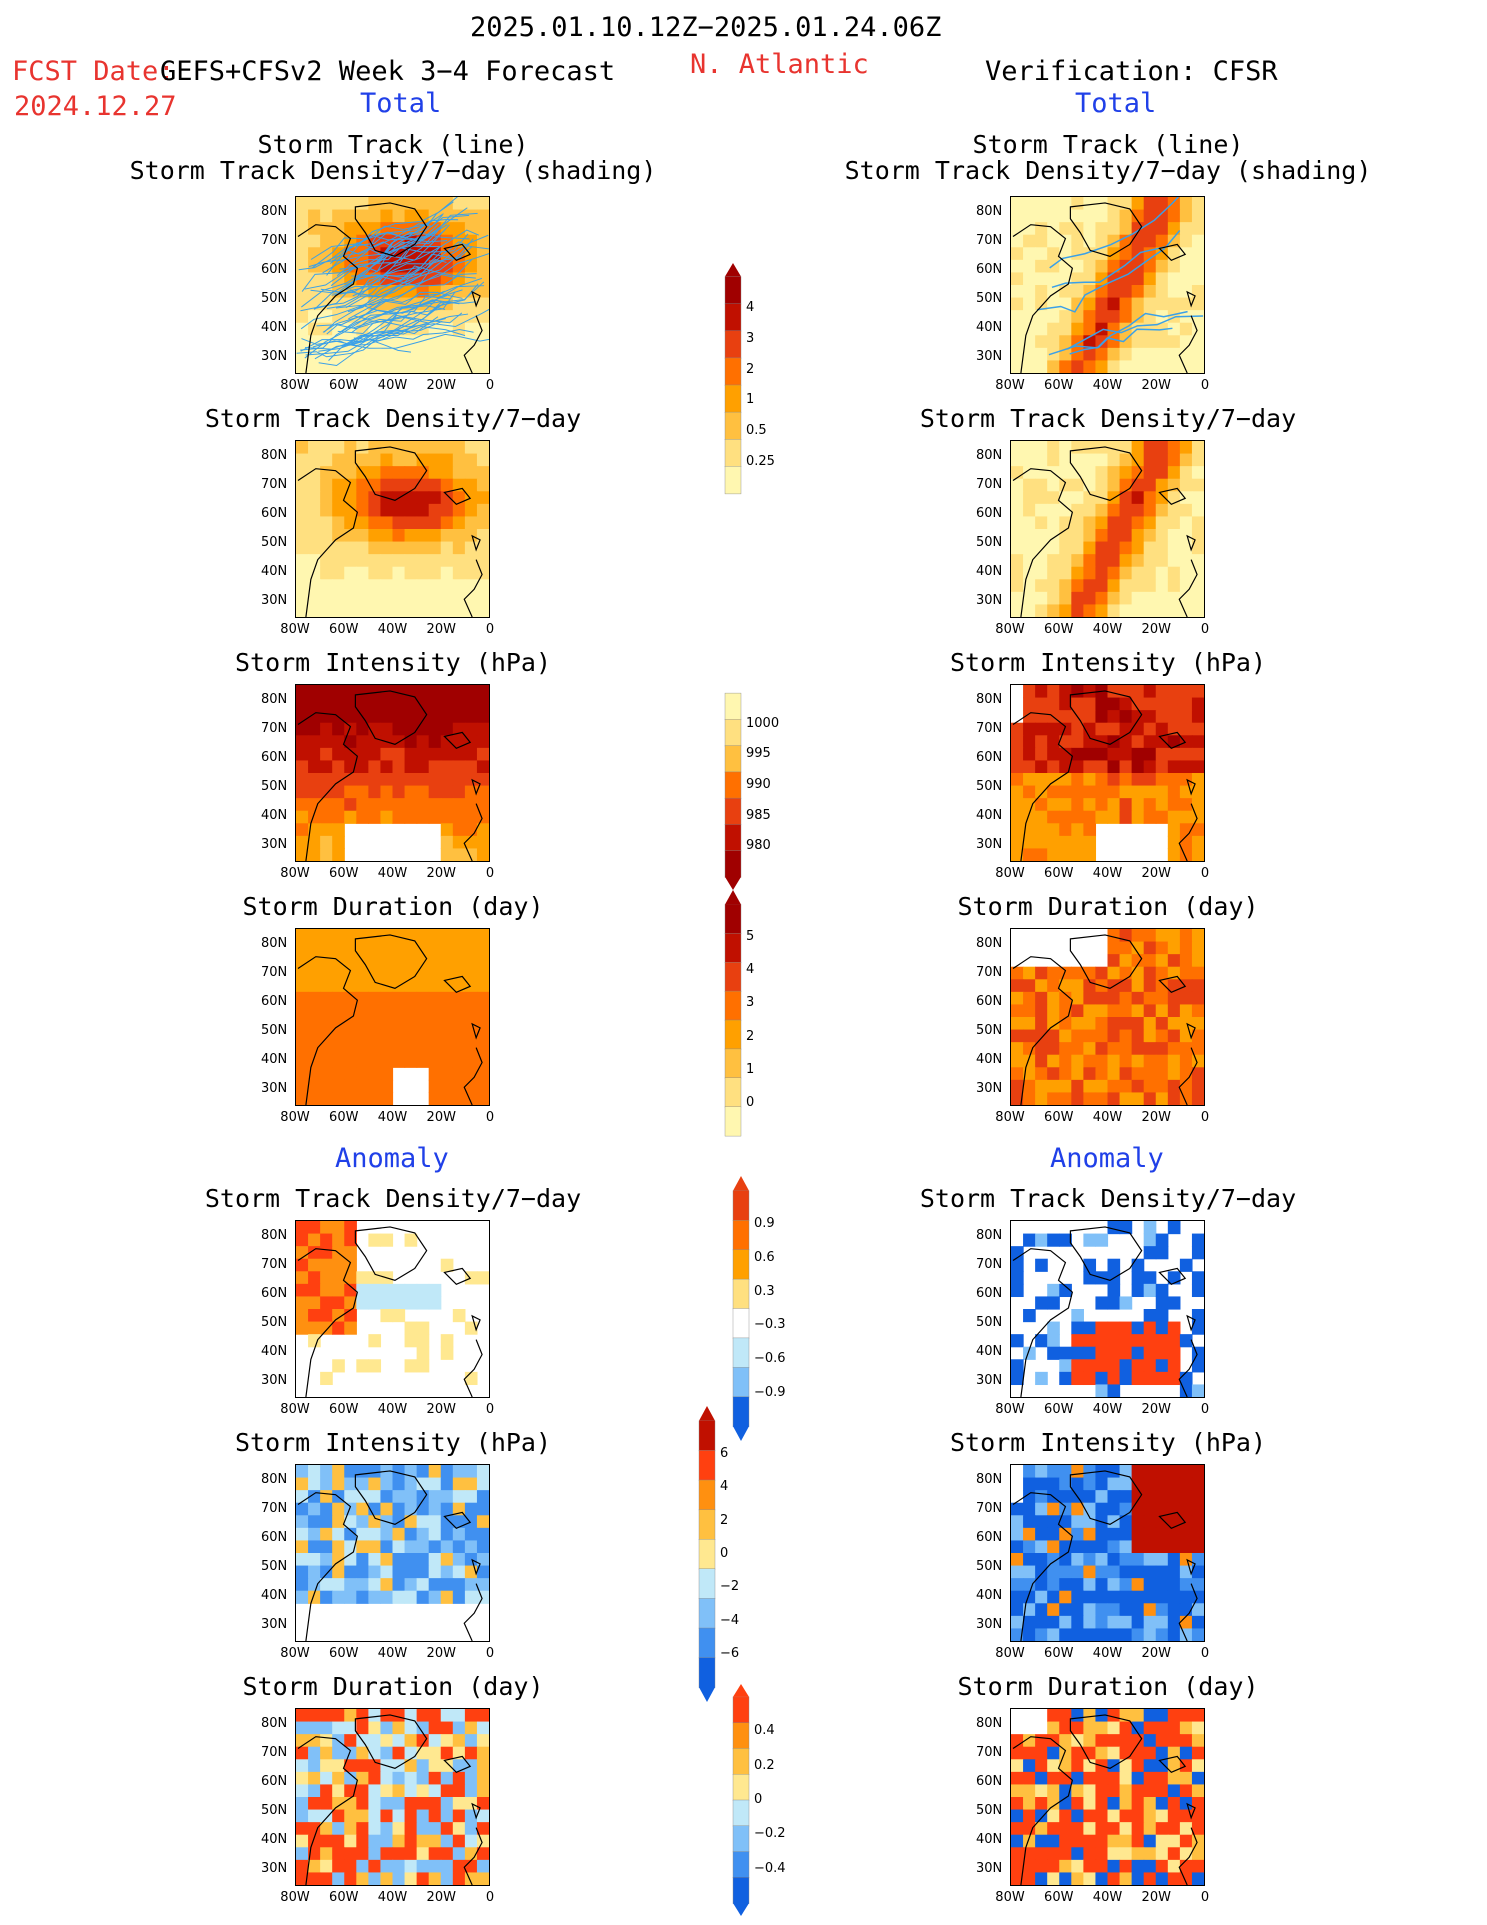 Image resolution: width=1487 pixels, height=1925 pixels. I want to click on forecast-duration-anomaly-field, so click(392, 1797).